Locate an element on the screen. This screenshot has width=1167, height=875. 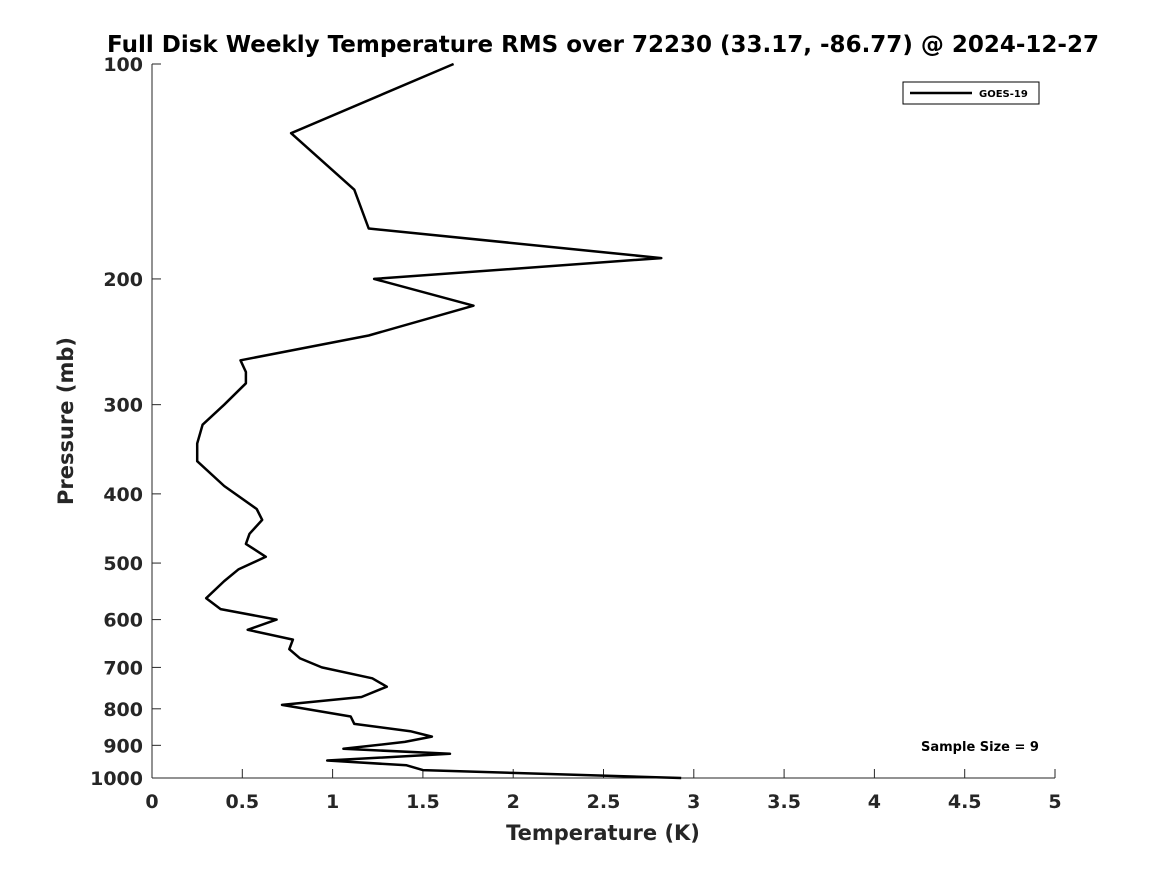
y-ticks: 100 200 300 400 500 600 700 800 900 1000 is located at coordinates (125, 422).